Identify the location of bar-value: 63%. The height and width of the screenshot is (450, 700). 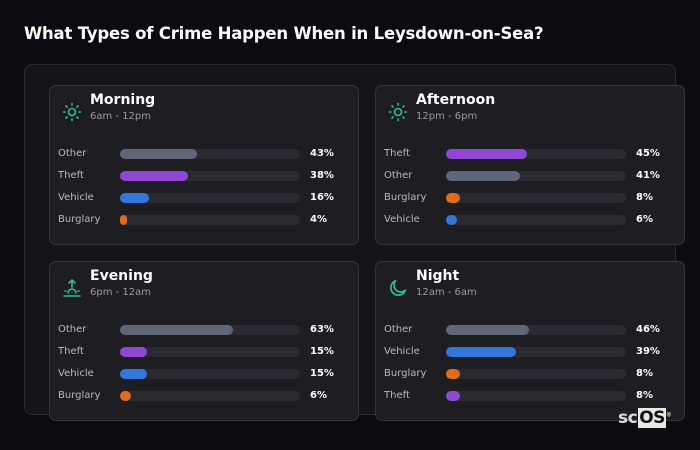
(322, 329).